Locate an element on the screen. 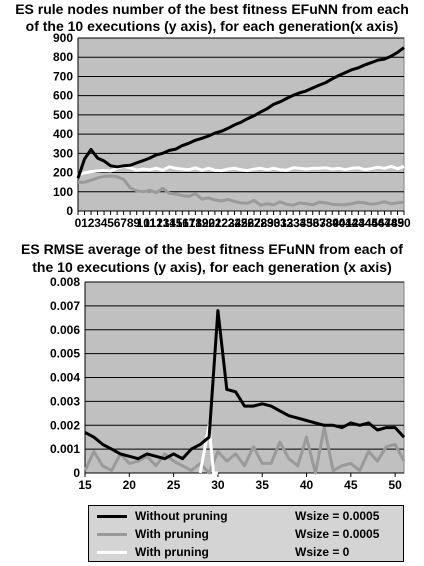 Image resolution: width=424 pixels, height=566 pixels. legend-item-with-pruning-0: With pruning Wsize = 0 is located at coordinates (247, 552).